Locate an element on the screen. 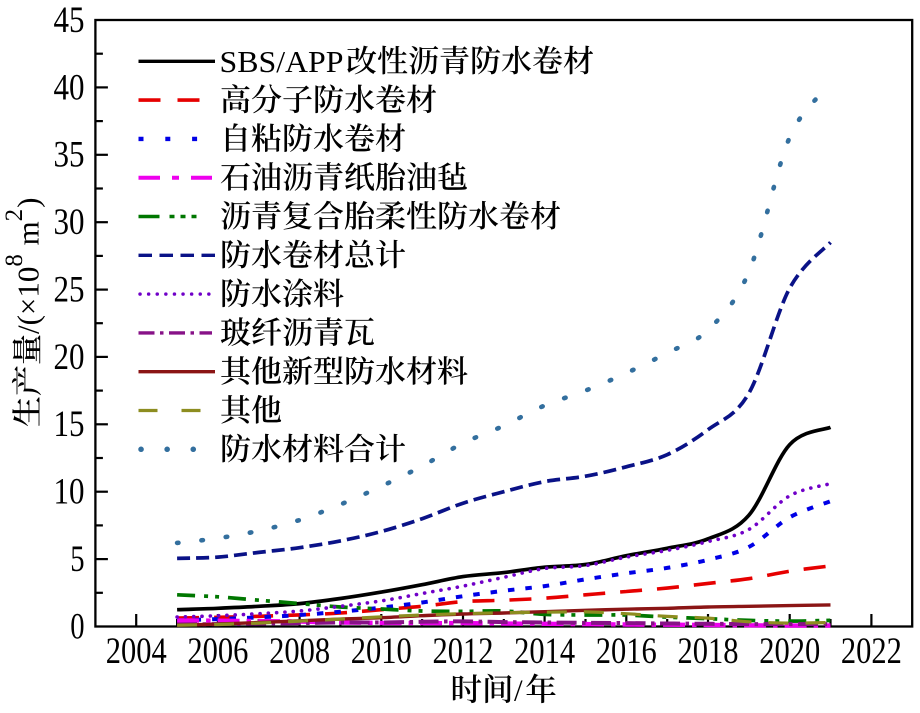  svg-text: 2004 is located at coordinates (136, 650).